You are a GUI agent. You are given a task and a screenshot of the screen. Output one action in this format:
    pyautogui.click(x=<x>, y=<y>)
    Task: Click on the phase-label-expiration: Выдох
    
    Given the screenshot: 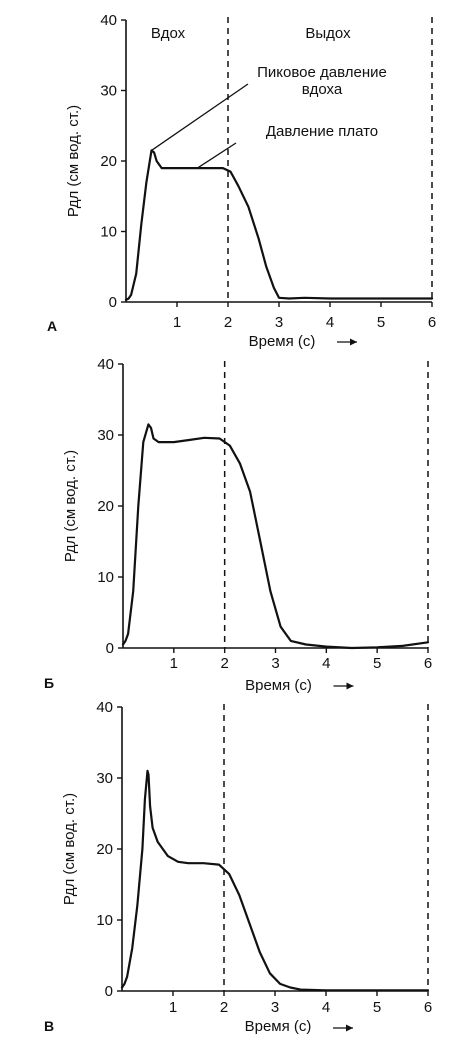 What is the action you would take?
    pyautogui.click(x=328, y=33)
    